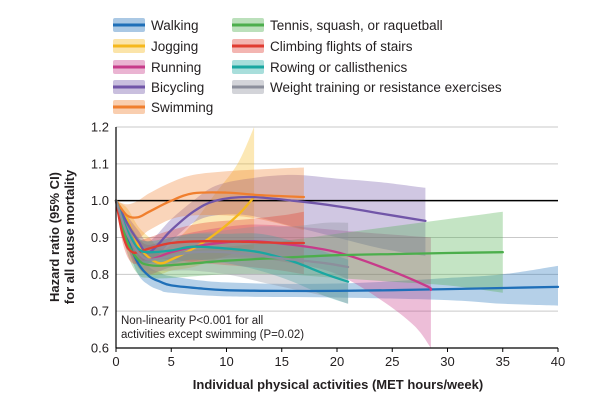  I want to click on x-tick-label: 25, so click(392, 361).